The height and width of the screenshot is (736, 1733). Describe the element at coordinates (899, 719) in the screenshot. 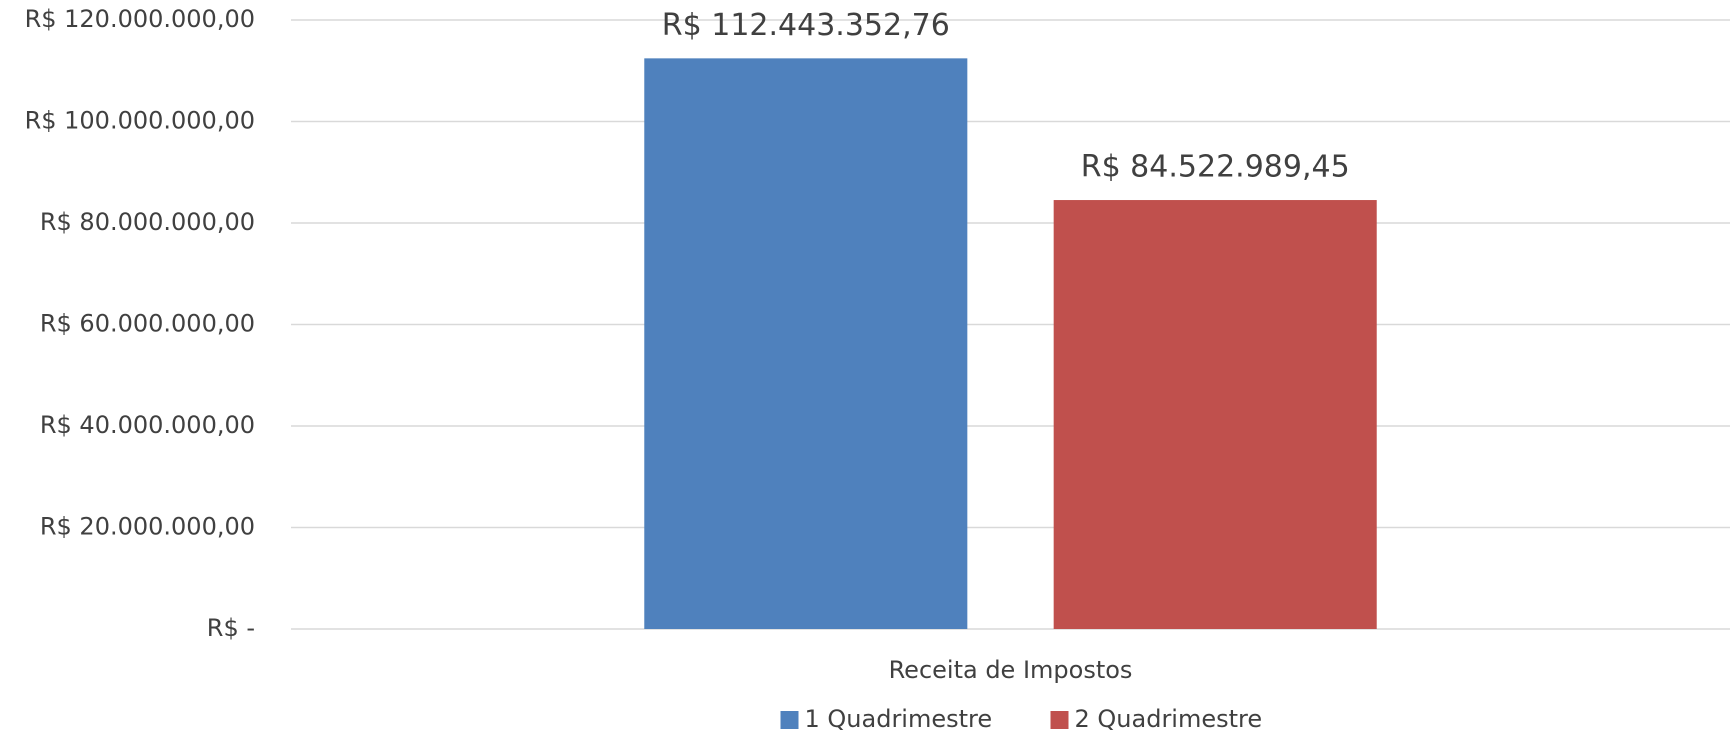

I see `legend-label: 1 Quadrimestre` at that location.